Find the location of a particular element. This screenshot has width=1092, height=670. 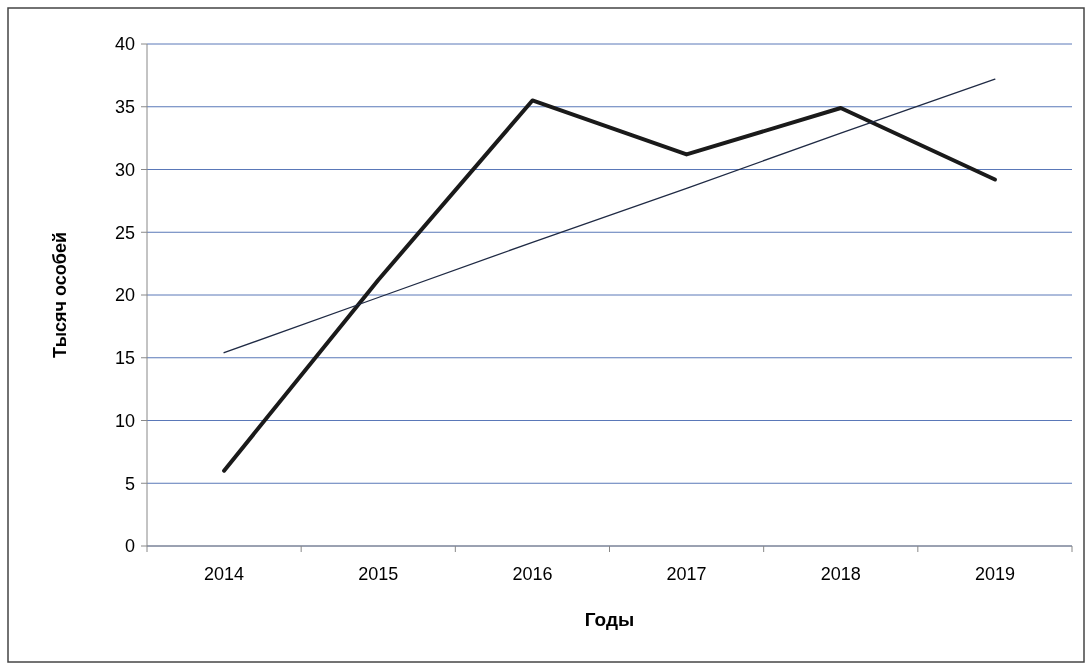

x-tick-label: 2017 is located at coordinates (686, 574).